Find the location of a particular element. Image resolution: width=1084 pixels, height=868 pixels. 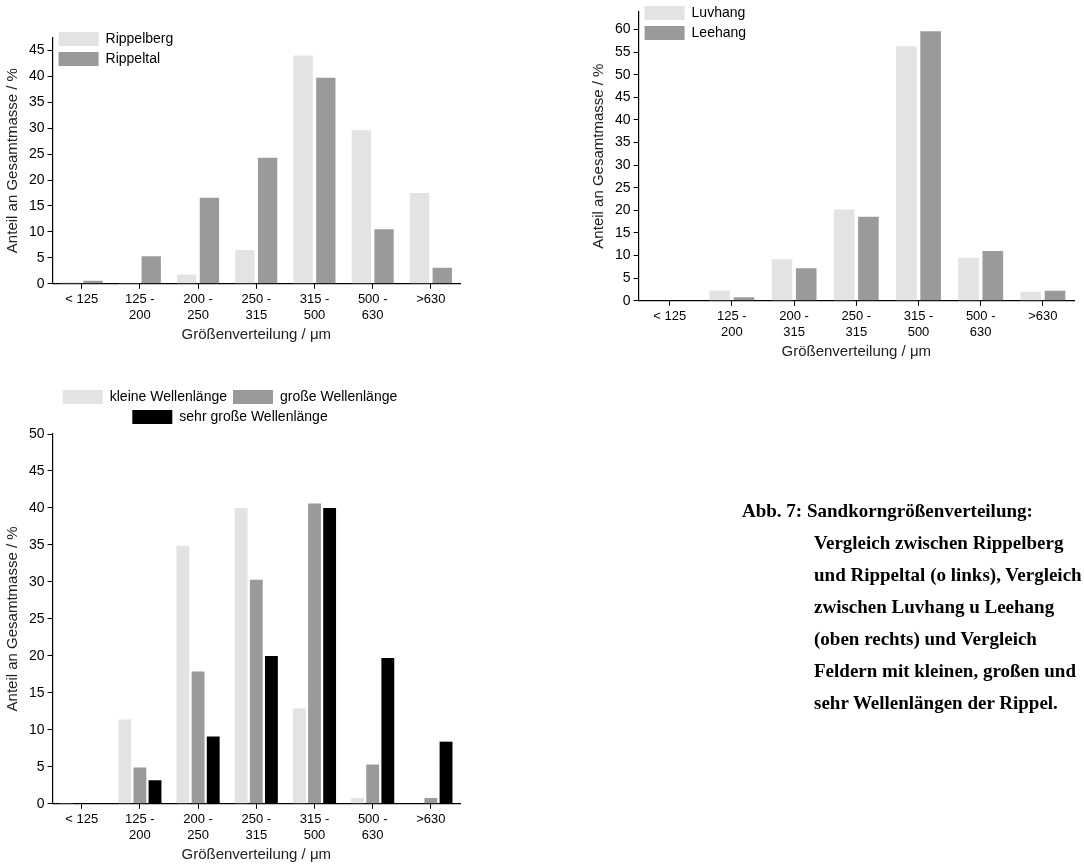

x-tick-label: 200 - 250 is located at coordinates (198, 826).